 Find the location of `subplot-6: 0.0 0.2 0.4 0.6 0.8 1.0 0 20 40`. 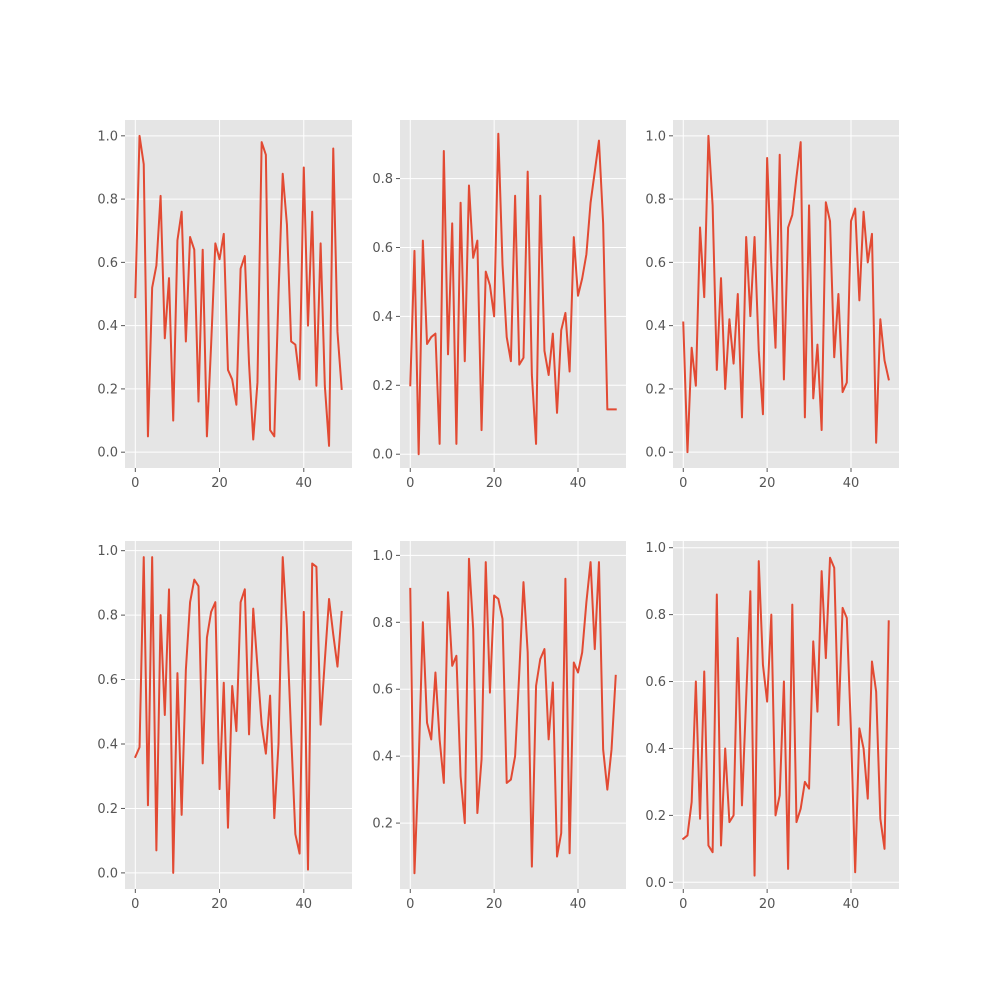

subplot-6: 0.0 0.2 0.4 0.6 0.8 1.0 0 20 40 is located at coordinates (772, 726).